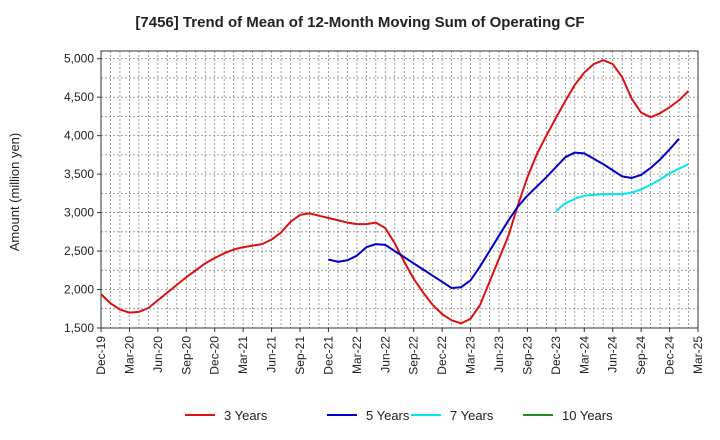 The image size is (720, 440). I want to click on legend: 3 Years 5 Years 7 Years 10 Years, so click(399, 415).